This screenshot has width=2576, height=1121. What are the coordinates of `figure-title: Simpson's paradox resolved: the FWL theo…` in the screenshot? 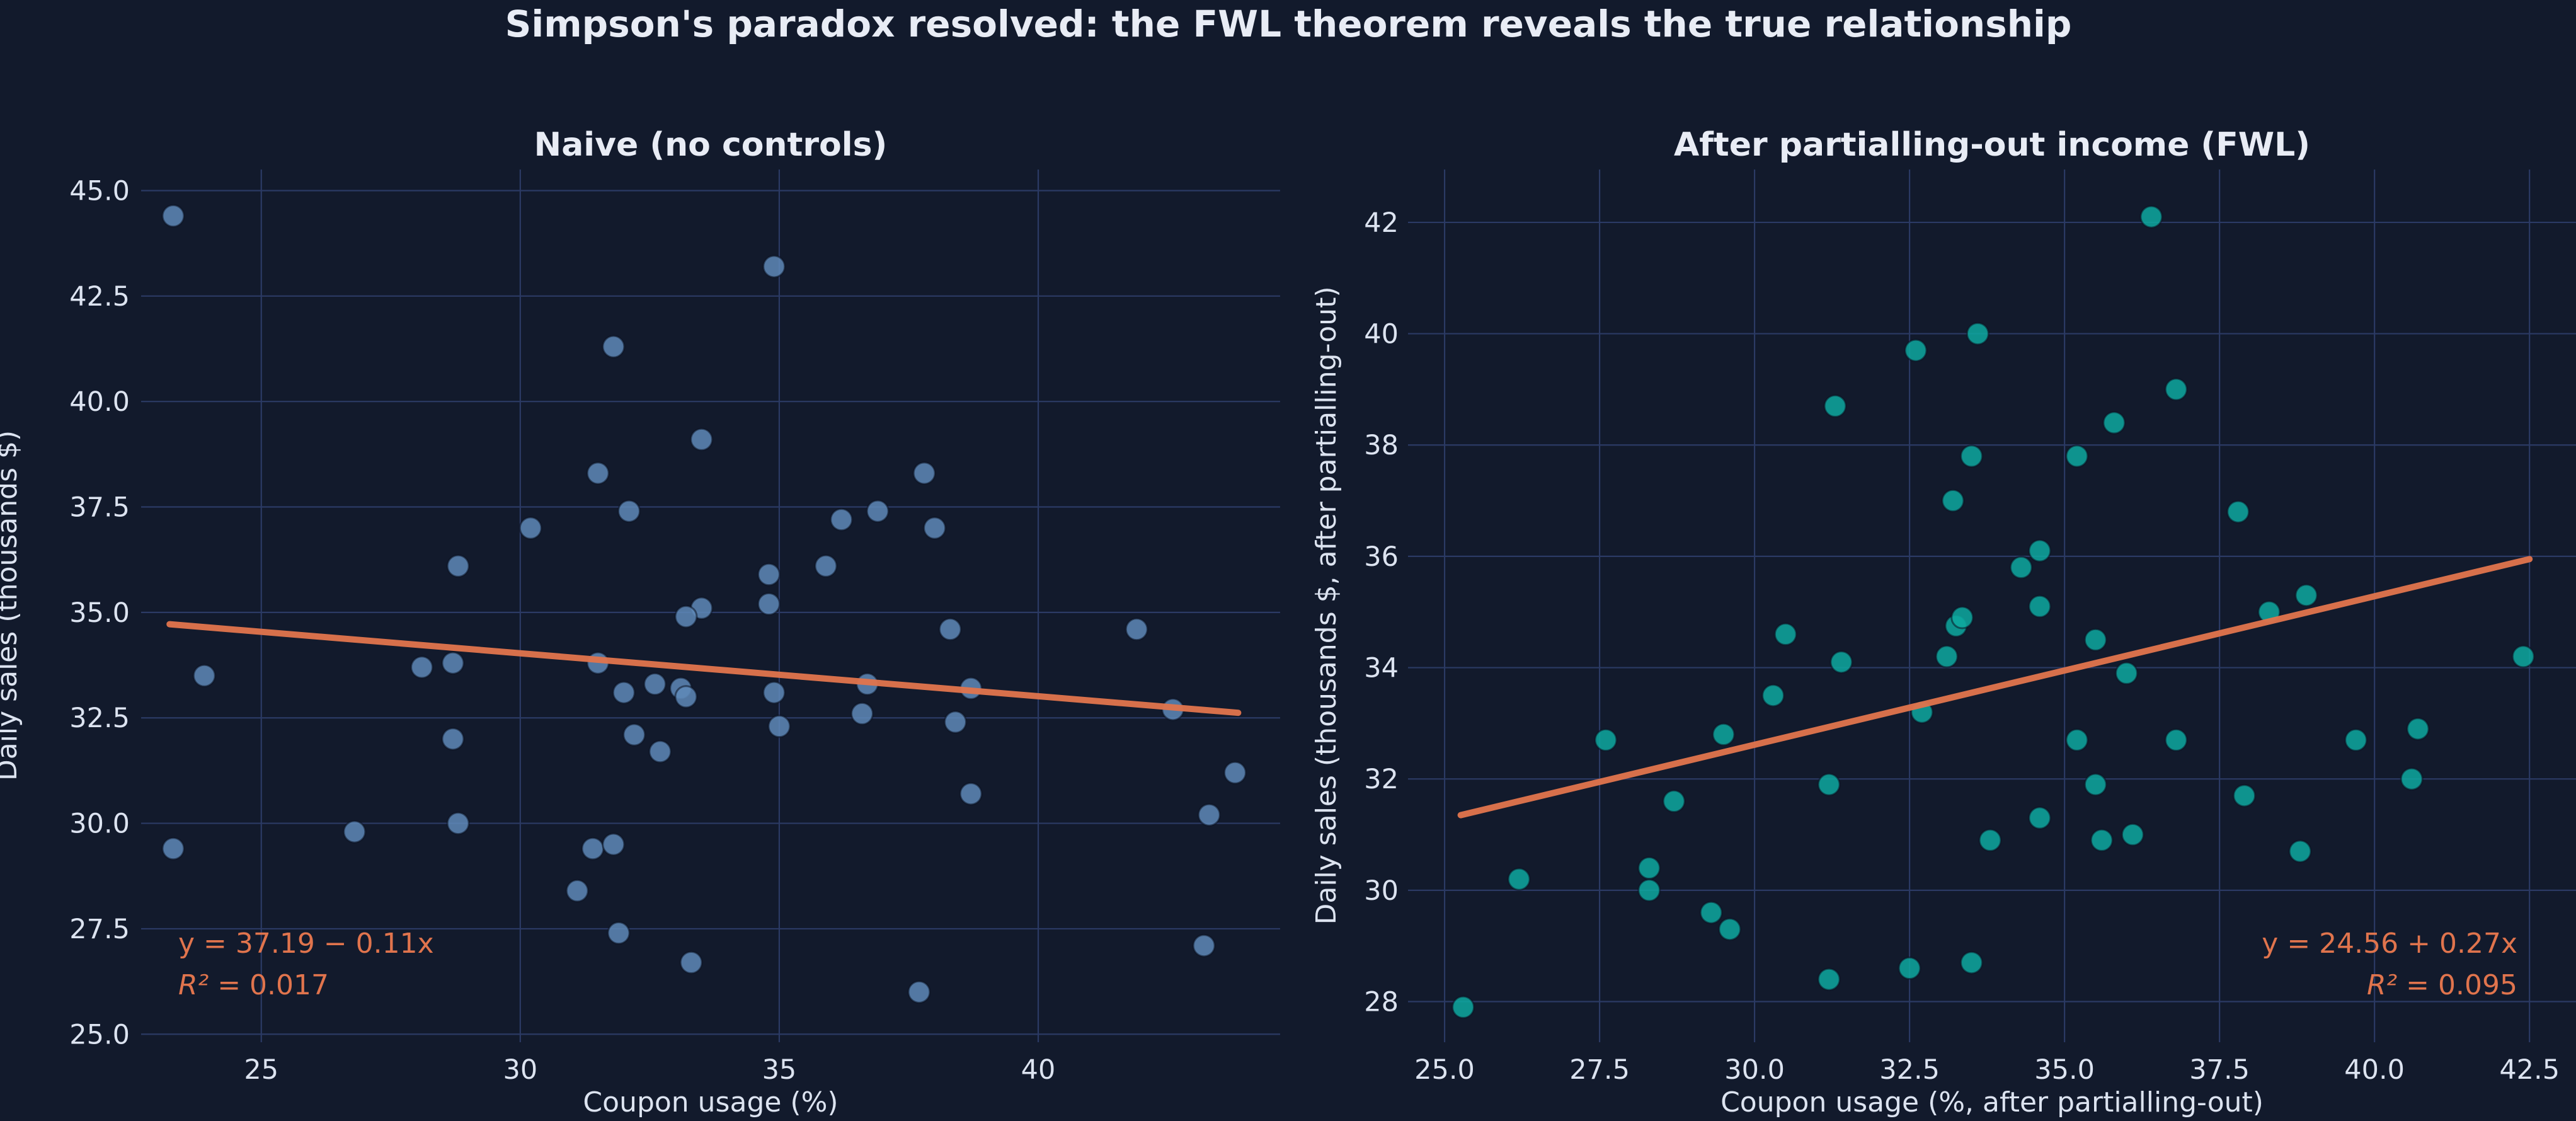 It's located at (1289, 24).